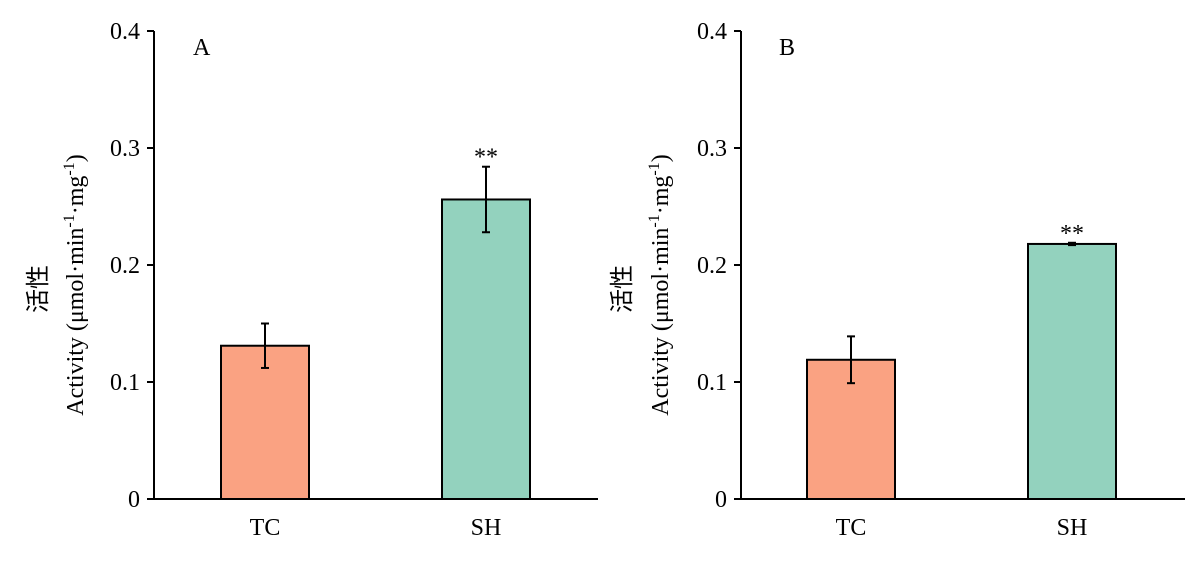  I want to click on bar-tc, so click(265, 422).